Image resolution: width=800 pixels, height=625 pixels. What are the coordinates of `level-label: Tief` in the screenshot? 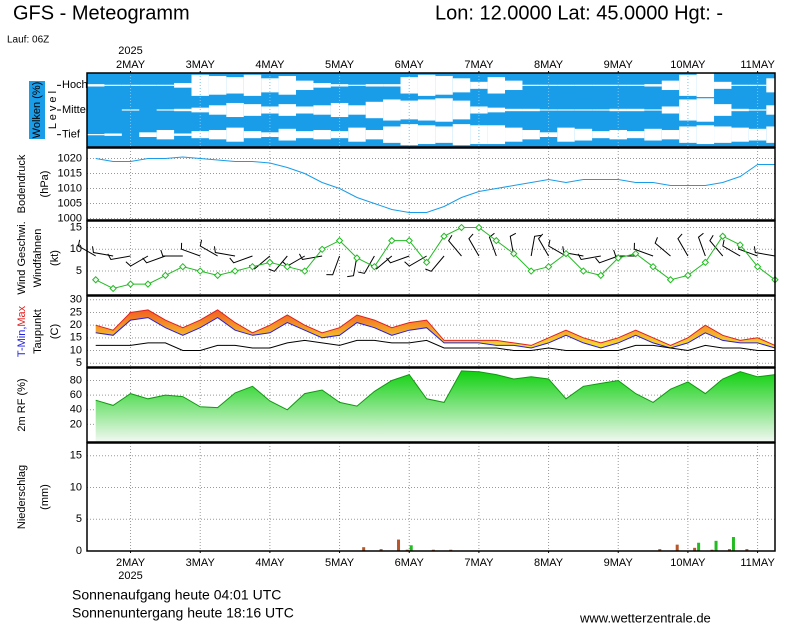 It's located at (71, 135).